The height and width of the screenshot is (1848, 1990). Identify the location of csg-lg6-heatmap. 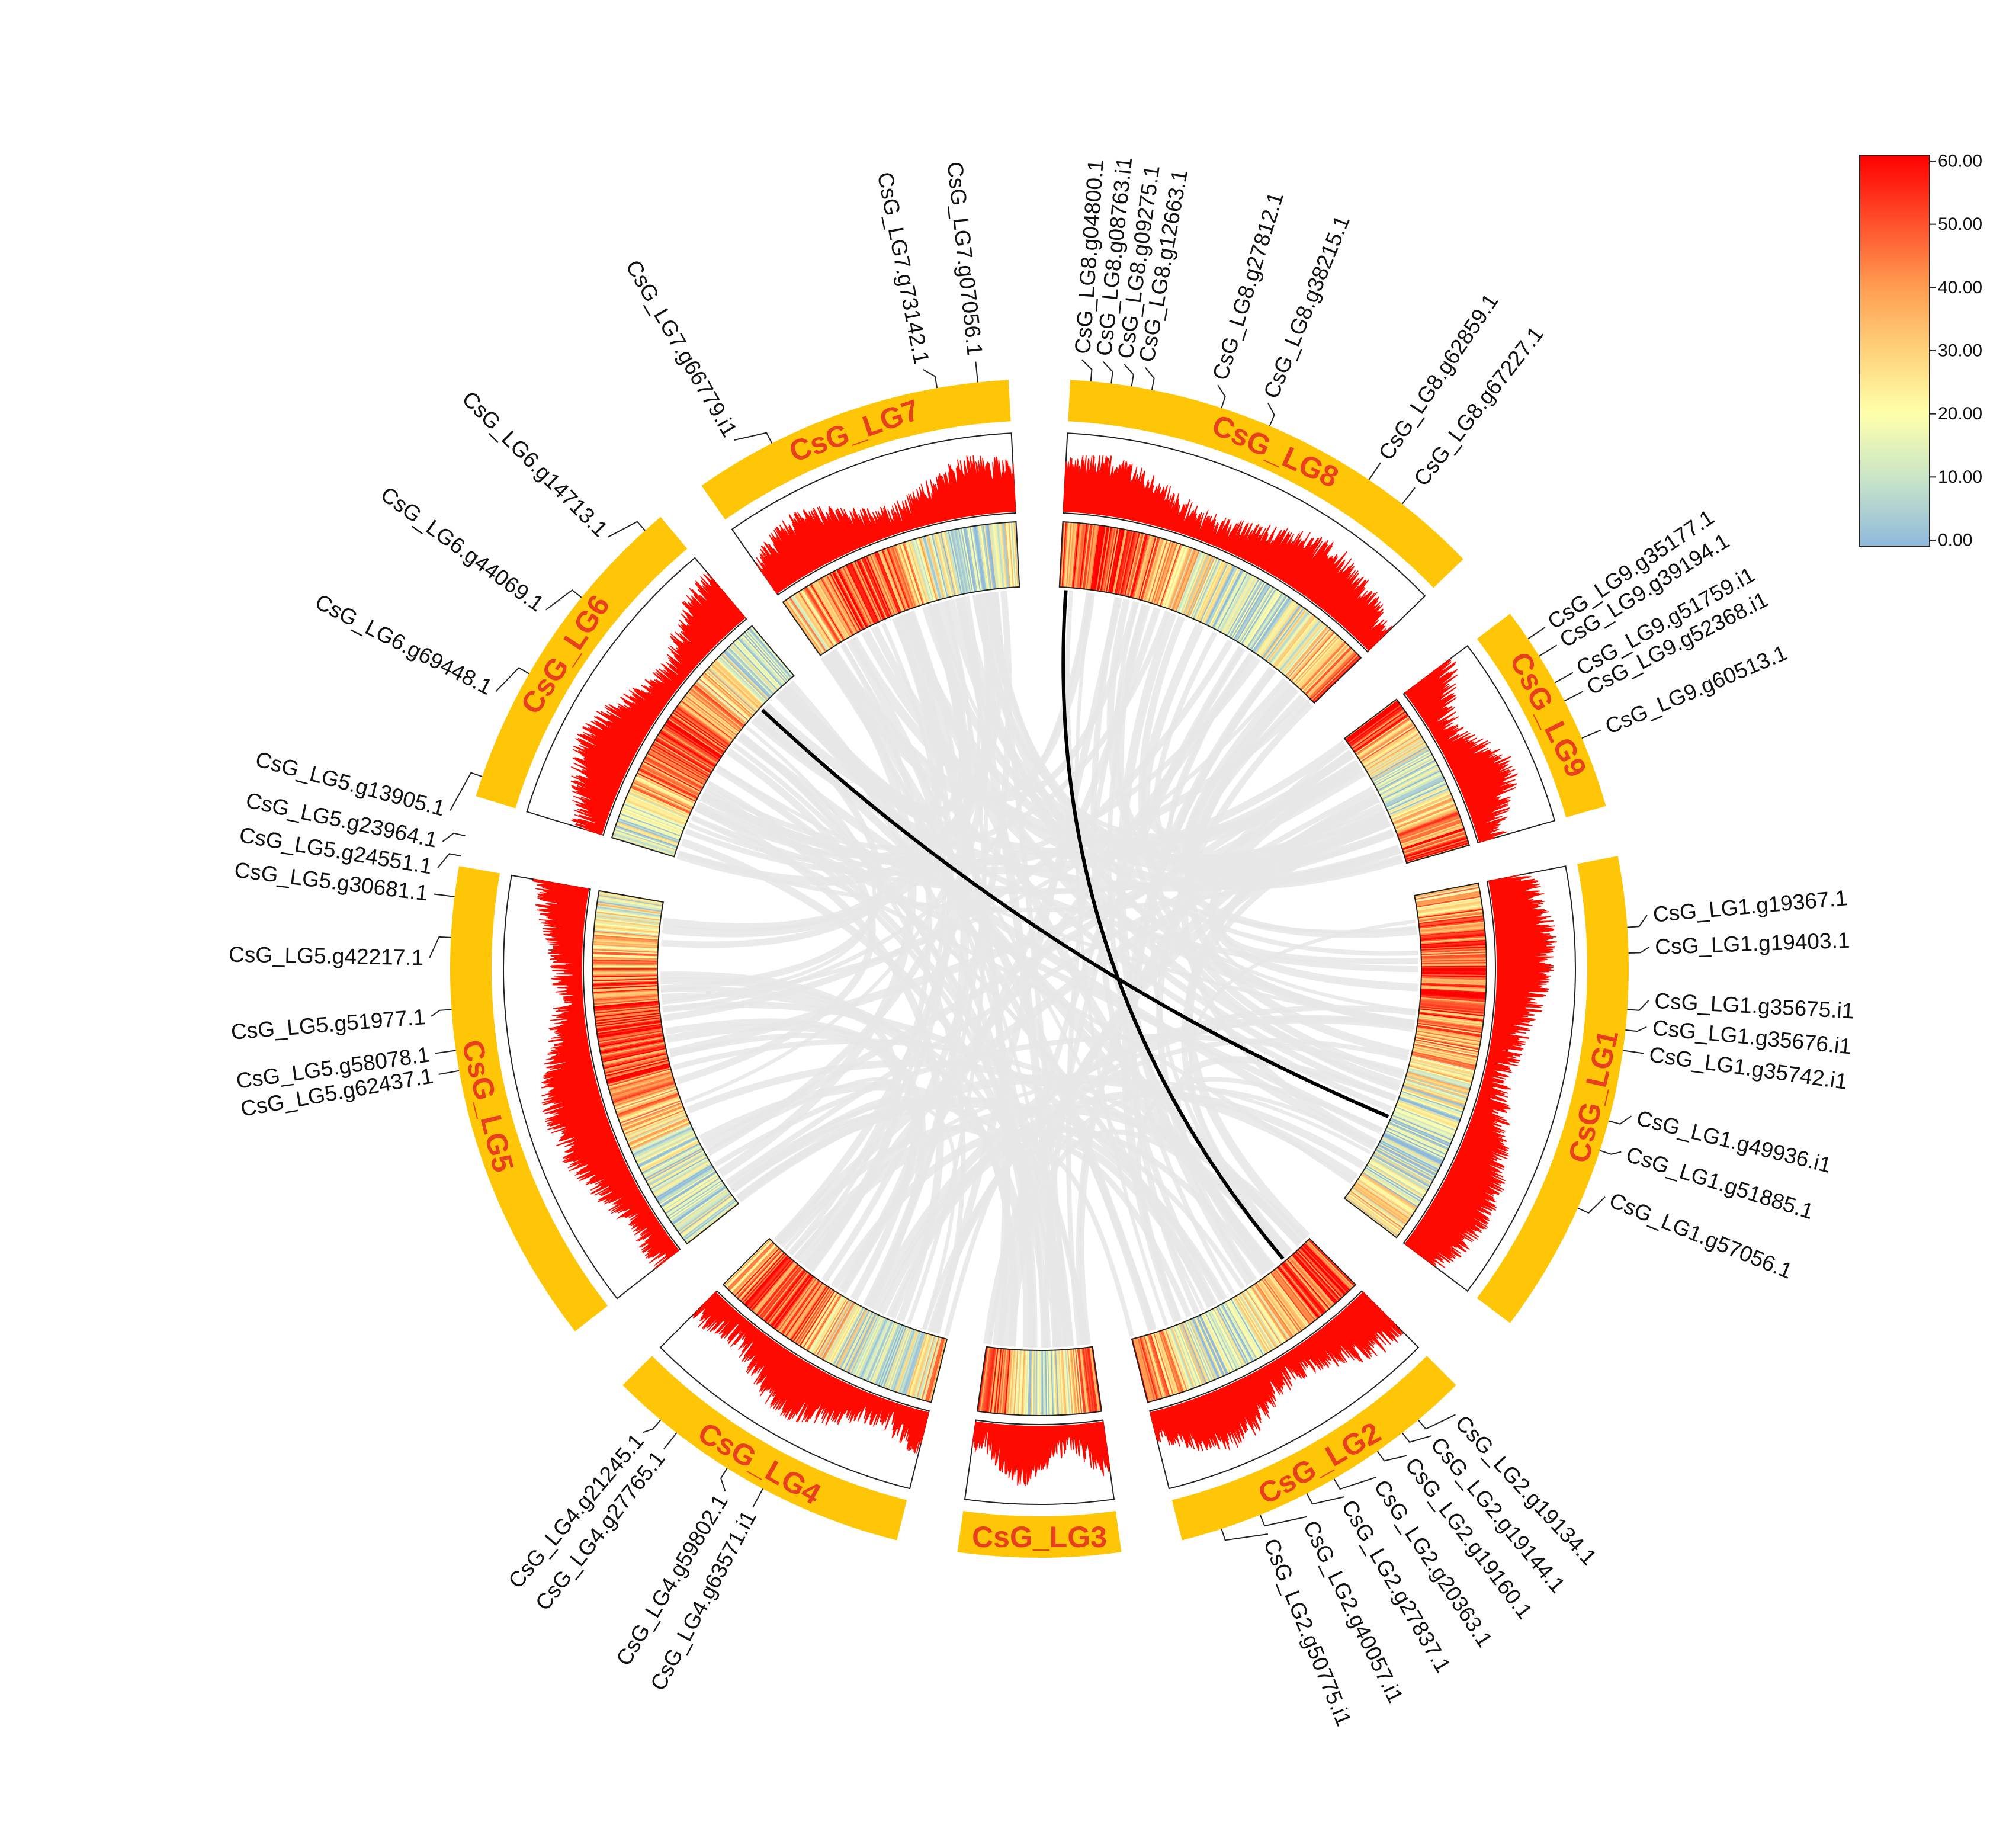
(703, 741).